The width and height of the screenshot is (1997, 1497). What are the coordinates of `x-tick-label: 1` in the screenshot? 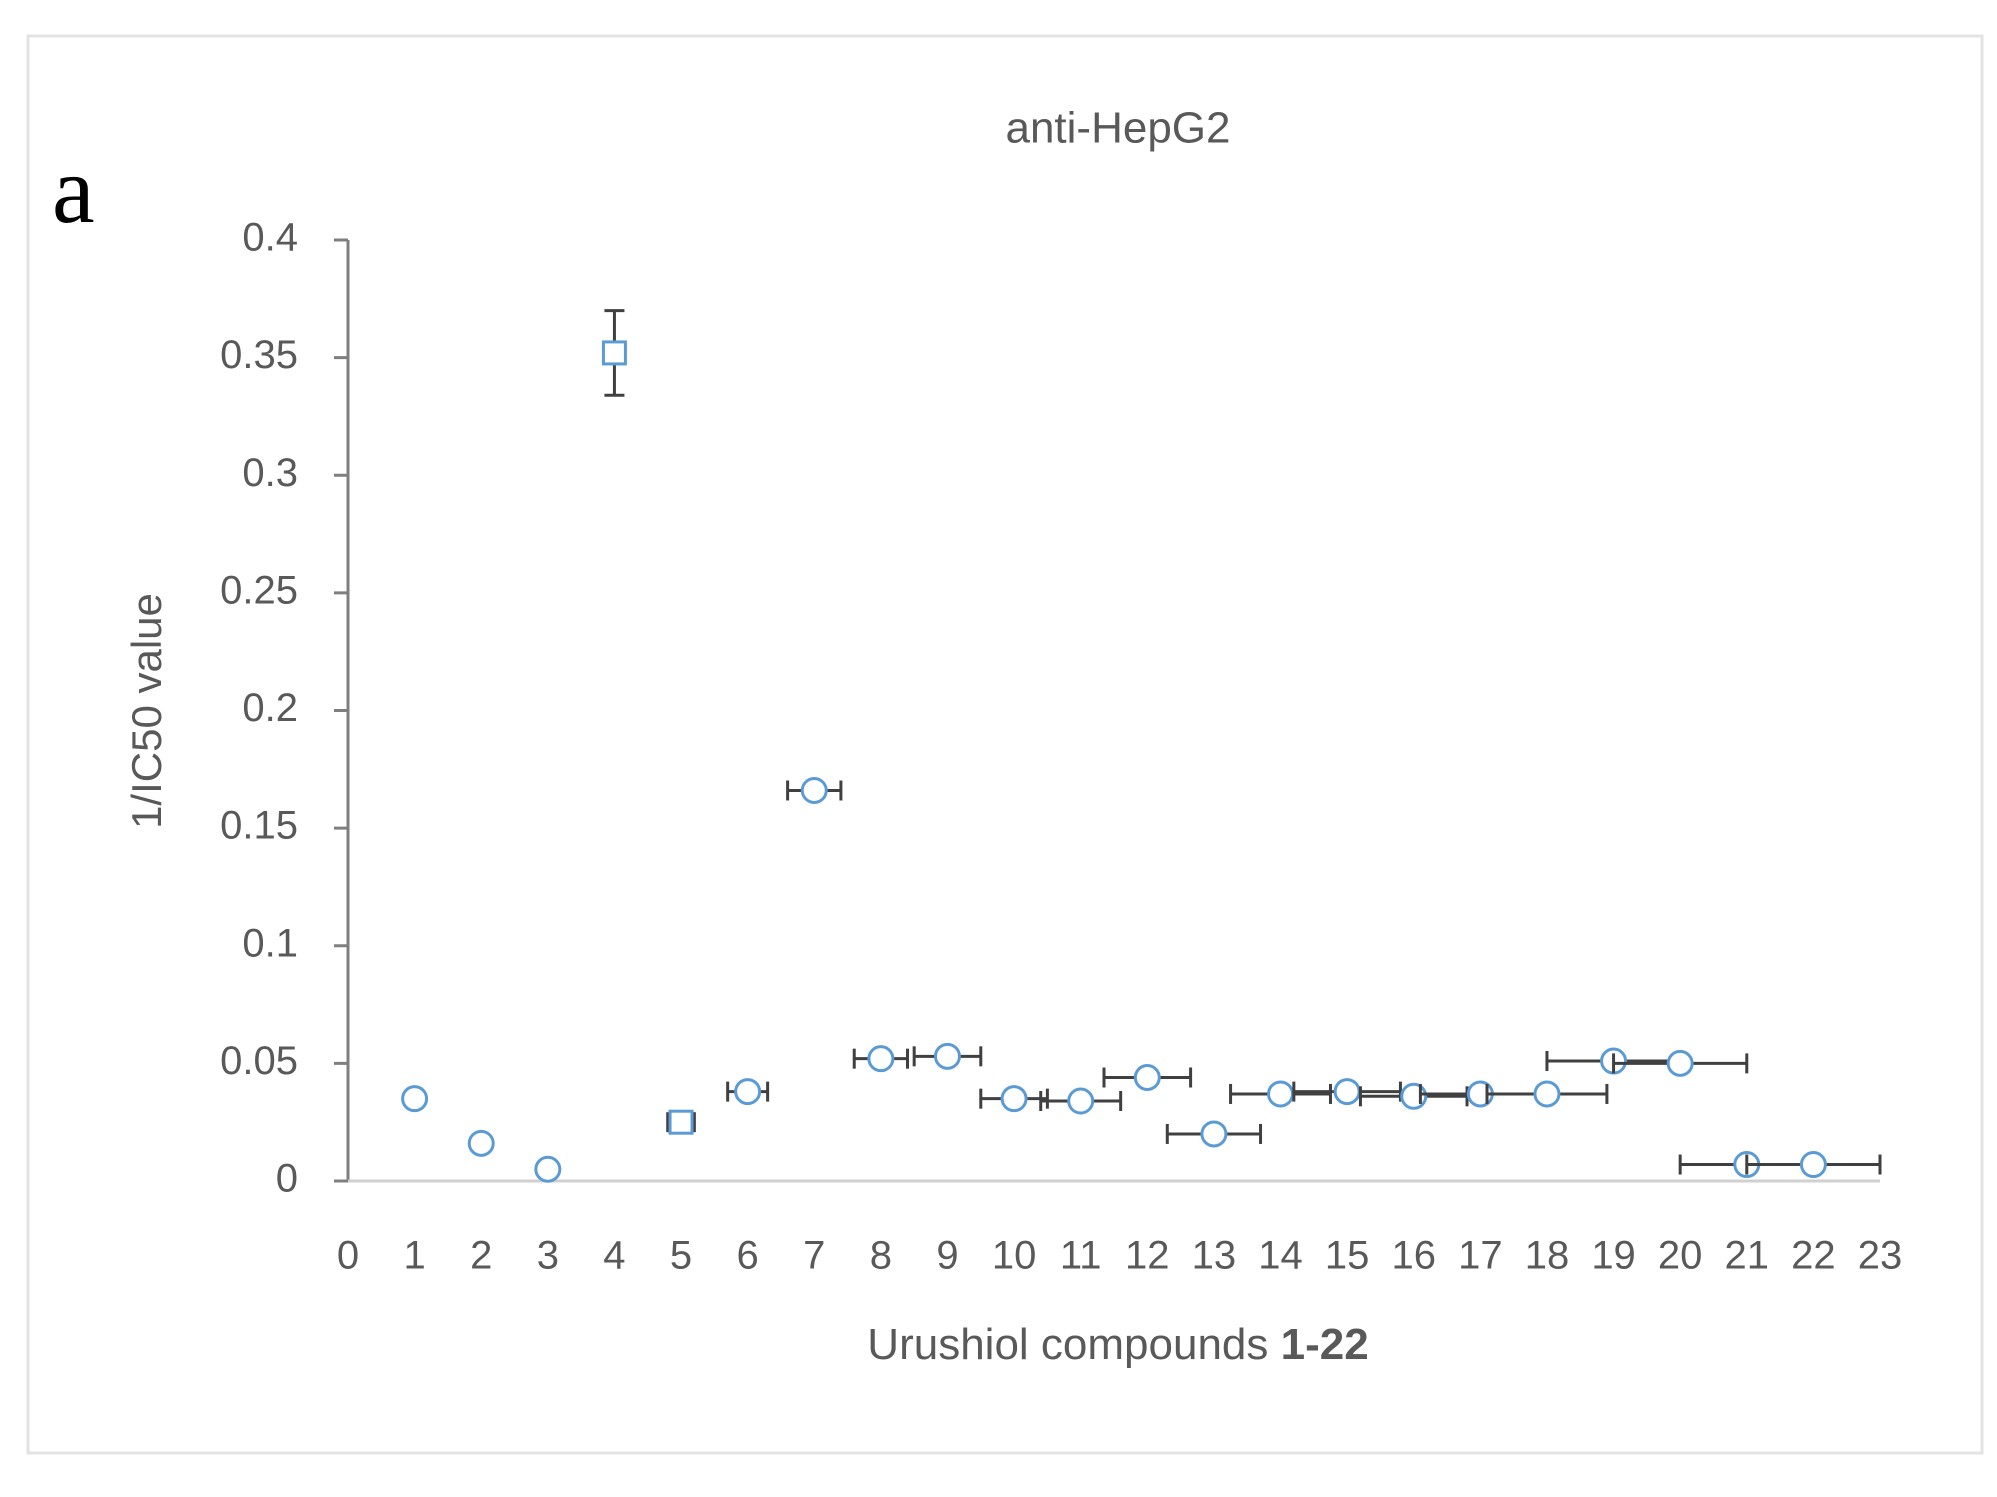 It's located at (414, 1256).